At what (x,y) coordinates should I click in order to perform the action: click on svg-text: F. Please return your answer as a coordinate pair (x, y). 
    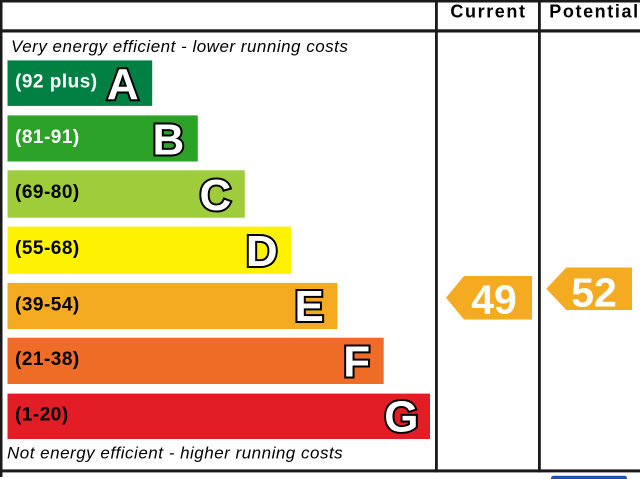
    Looking at the image, I should click on (356, 362).